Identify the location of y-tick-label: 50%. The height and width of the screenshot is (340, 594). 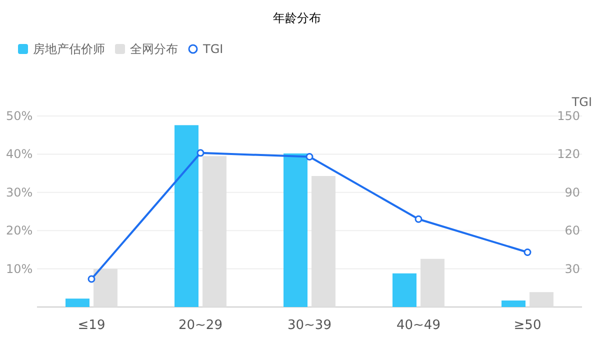
(19, 116).